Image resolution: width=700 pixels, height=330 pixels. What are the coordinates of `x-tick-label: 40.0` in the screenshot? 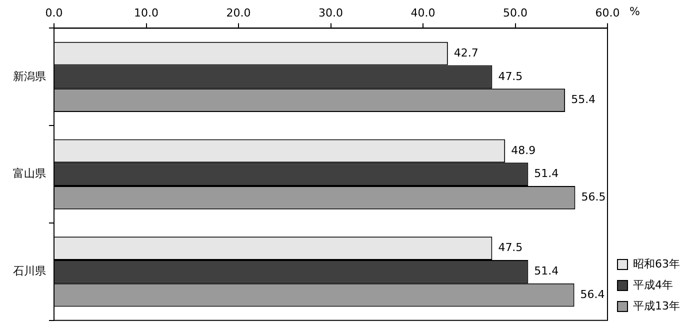 It's located at (423, 13).